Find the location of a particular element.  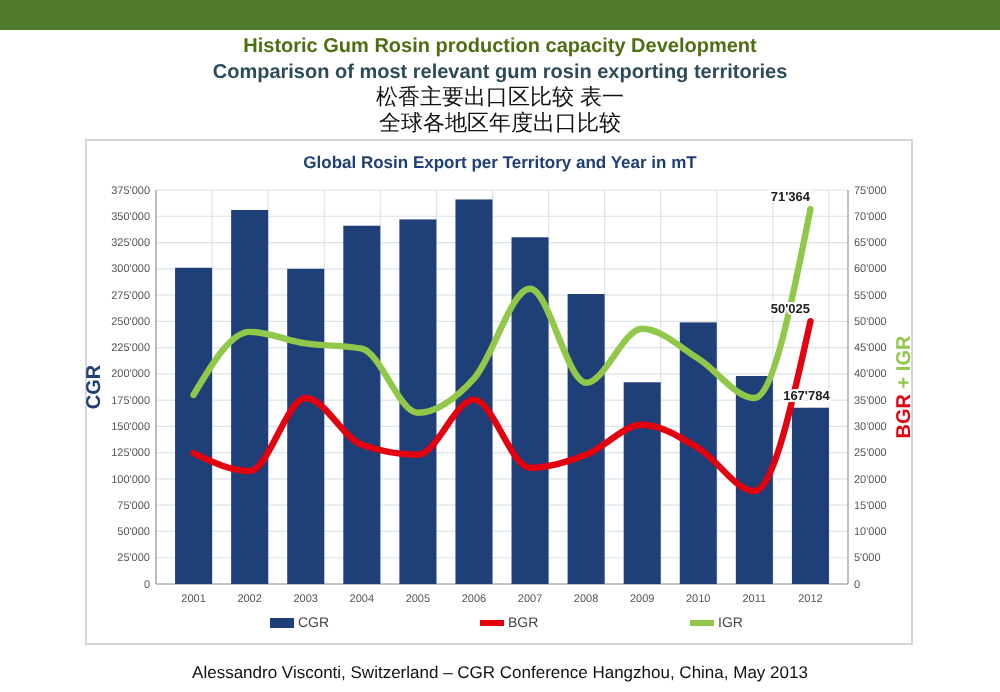

text: Alessandro Visconti, Switzerland – CGR Conference Hangzhou, China, May 2013 is located at coordinates (500, 672).